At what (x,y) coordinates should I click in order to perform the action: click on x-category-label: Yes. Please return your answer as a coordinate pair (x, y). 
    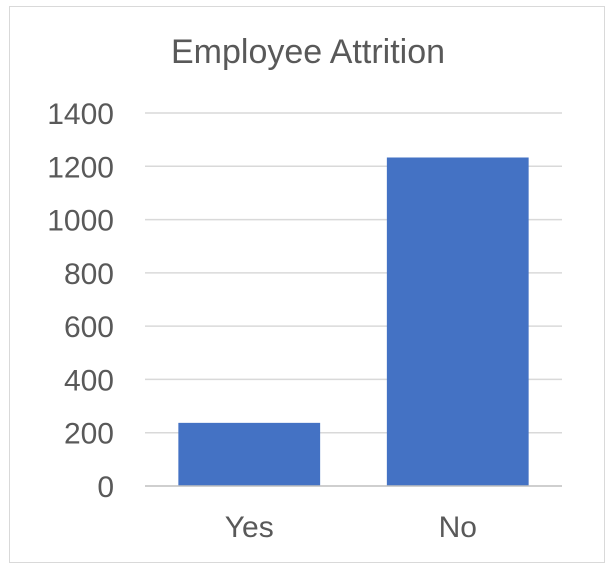
    Looking at the image, I should click on (249, 527).